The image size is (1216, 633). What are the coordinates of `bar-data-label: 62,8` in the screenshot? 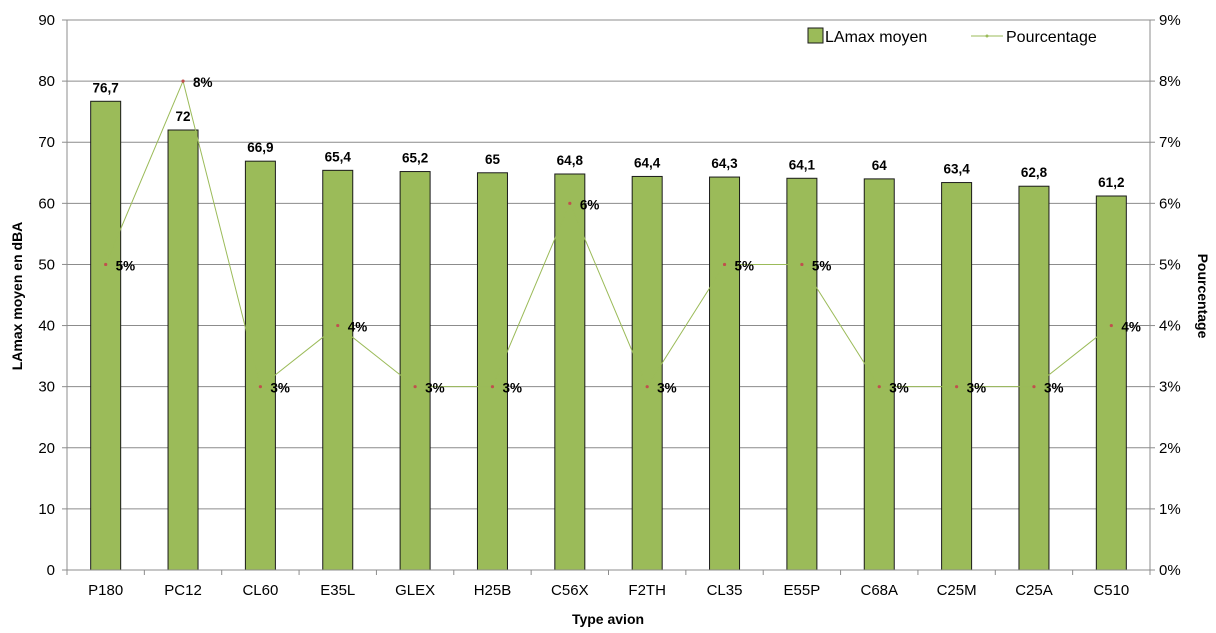 It's located at (1034, 172).